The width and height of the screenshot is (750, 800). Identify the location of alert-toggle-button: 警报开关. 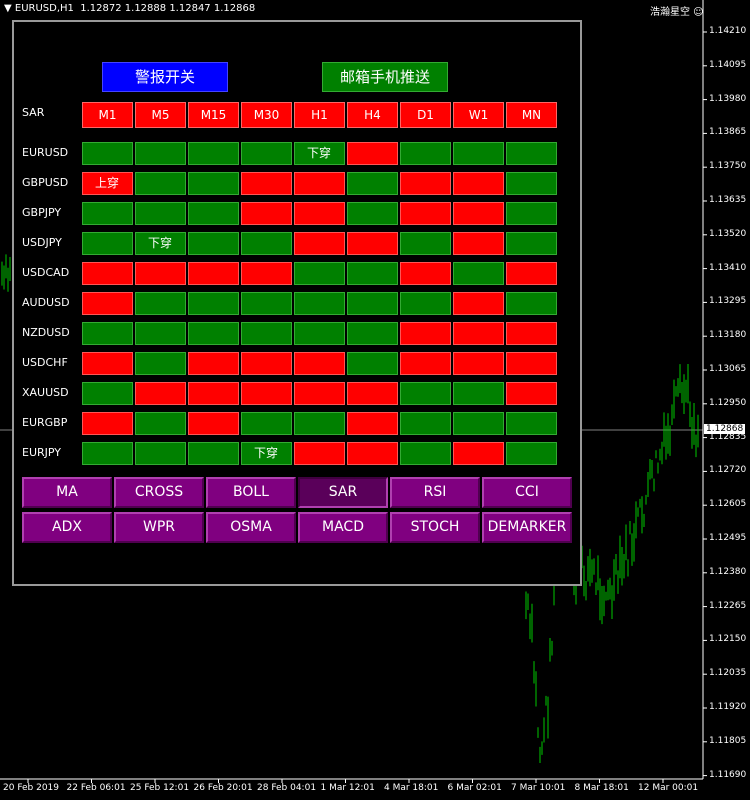
(165, 77).